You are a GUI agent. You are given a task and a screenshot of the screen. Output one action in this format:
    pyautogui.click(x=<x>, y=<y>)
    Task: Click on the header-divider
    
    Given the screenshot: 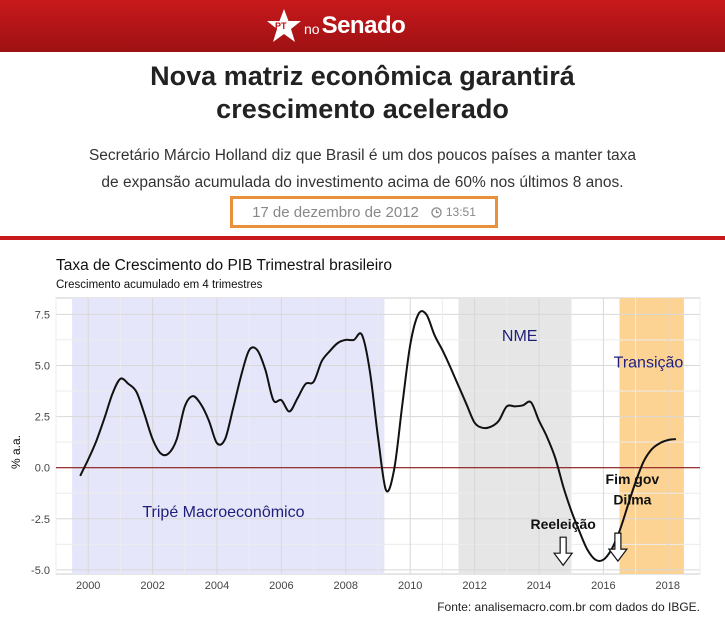 What is the action you would take?
    pyautogui.click(x=362, y=238)
    